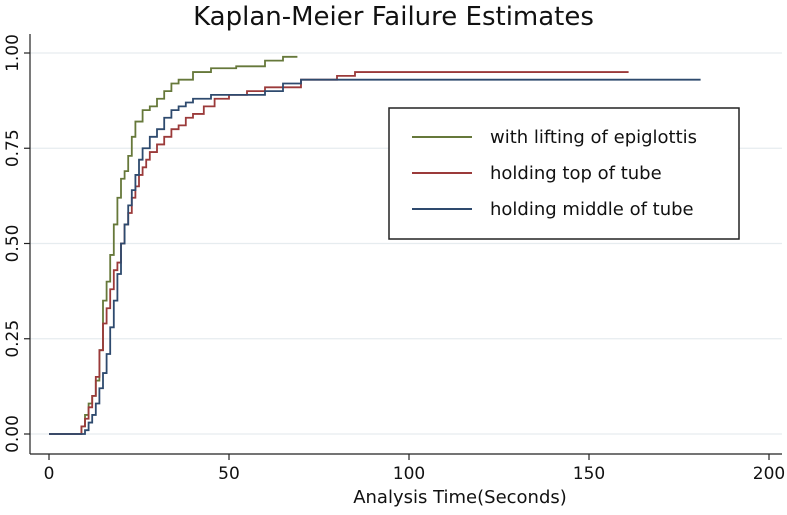 The height and width of the screenshot is (515, 787). Describe the element at coordinates (589, 474) in the screenshot. I see `x-tick-label: 150` at that location.